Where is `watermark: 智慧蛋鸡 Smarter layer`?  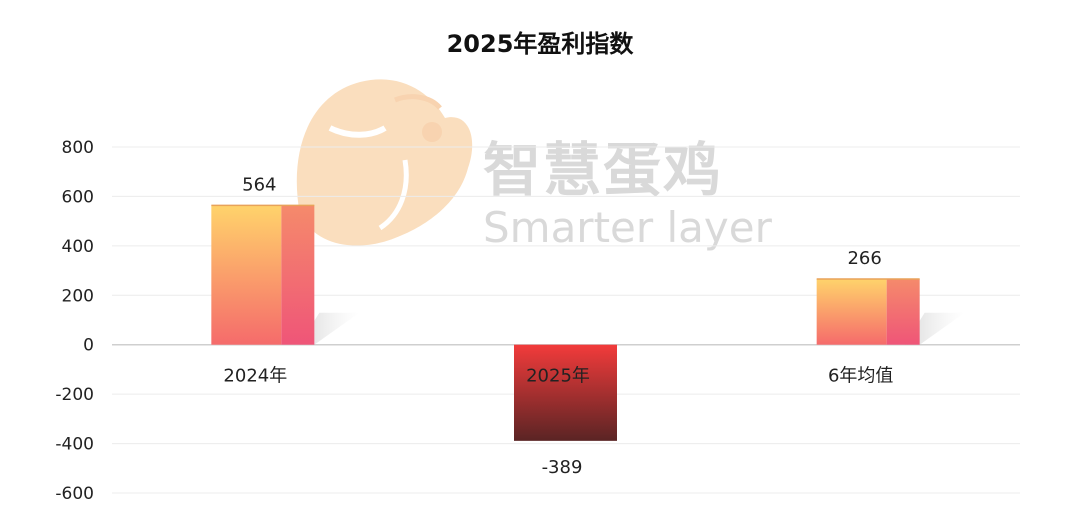 watermark: 智慧蛋鸡 Smarter layer is located at coordinates (534, 165).